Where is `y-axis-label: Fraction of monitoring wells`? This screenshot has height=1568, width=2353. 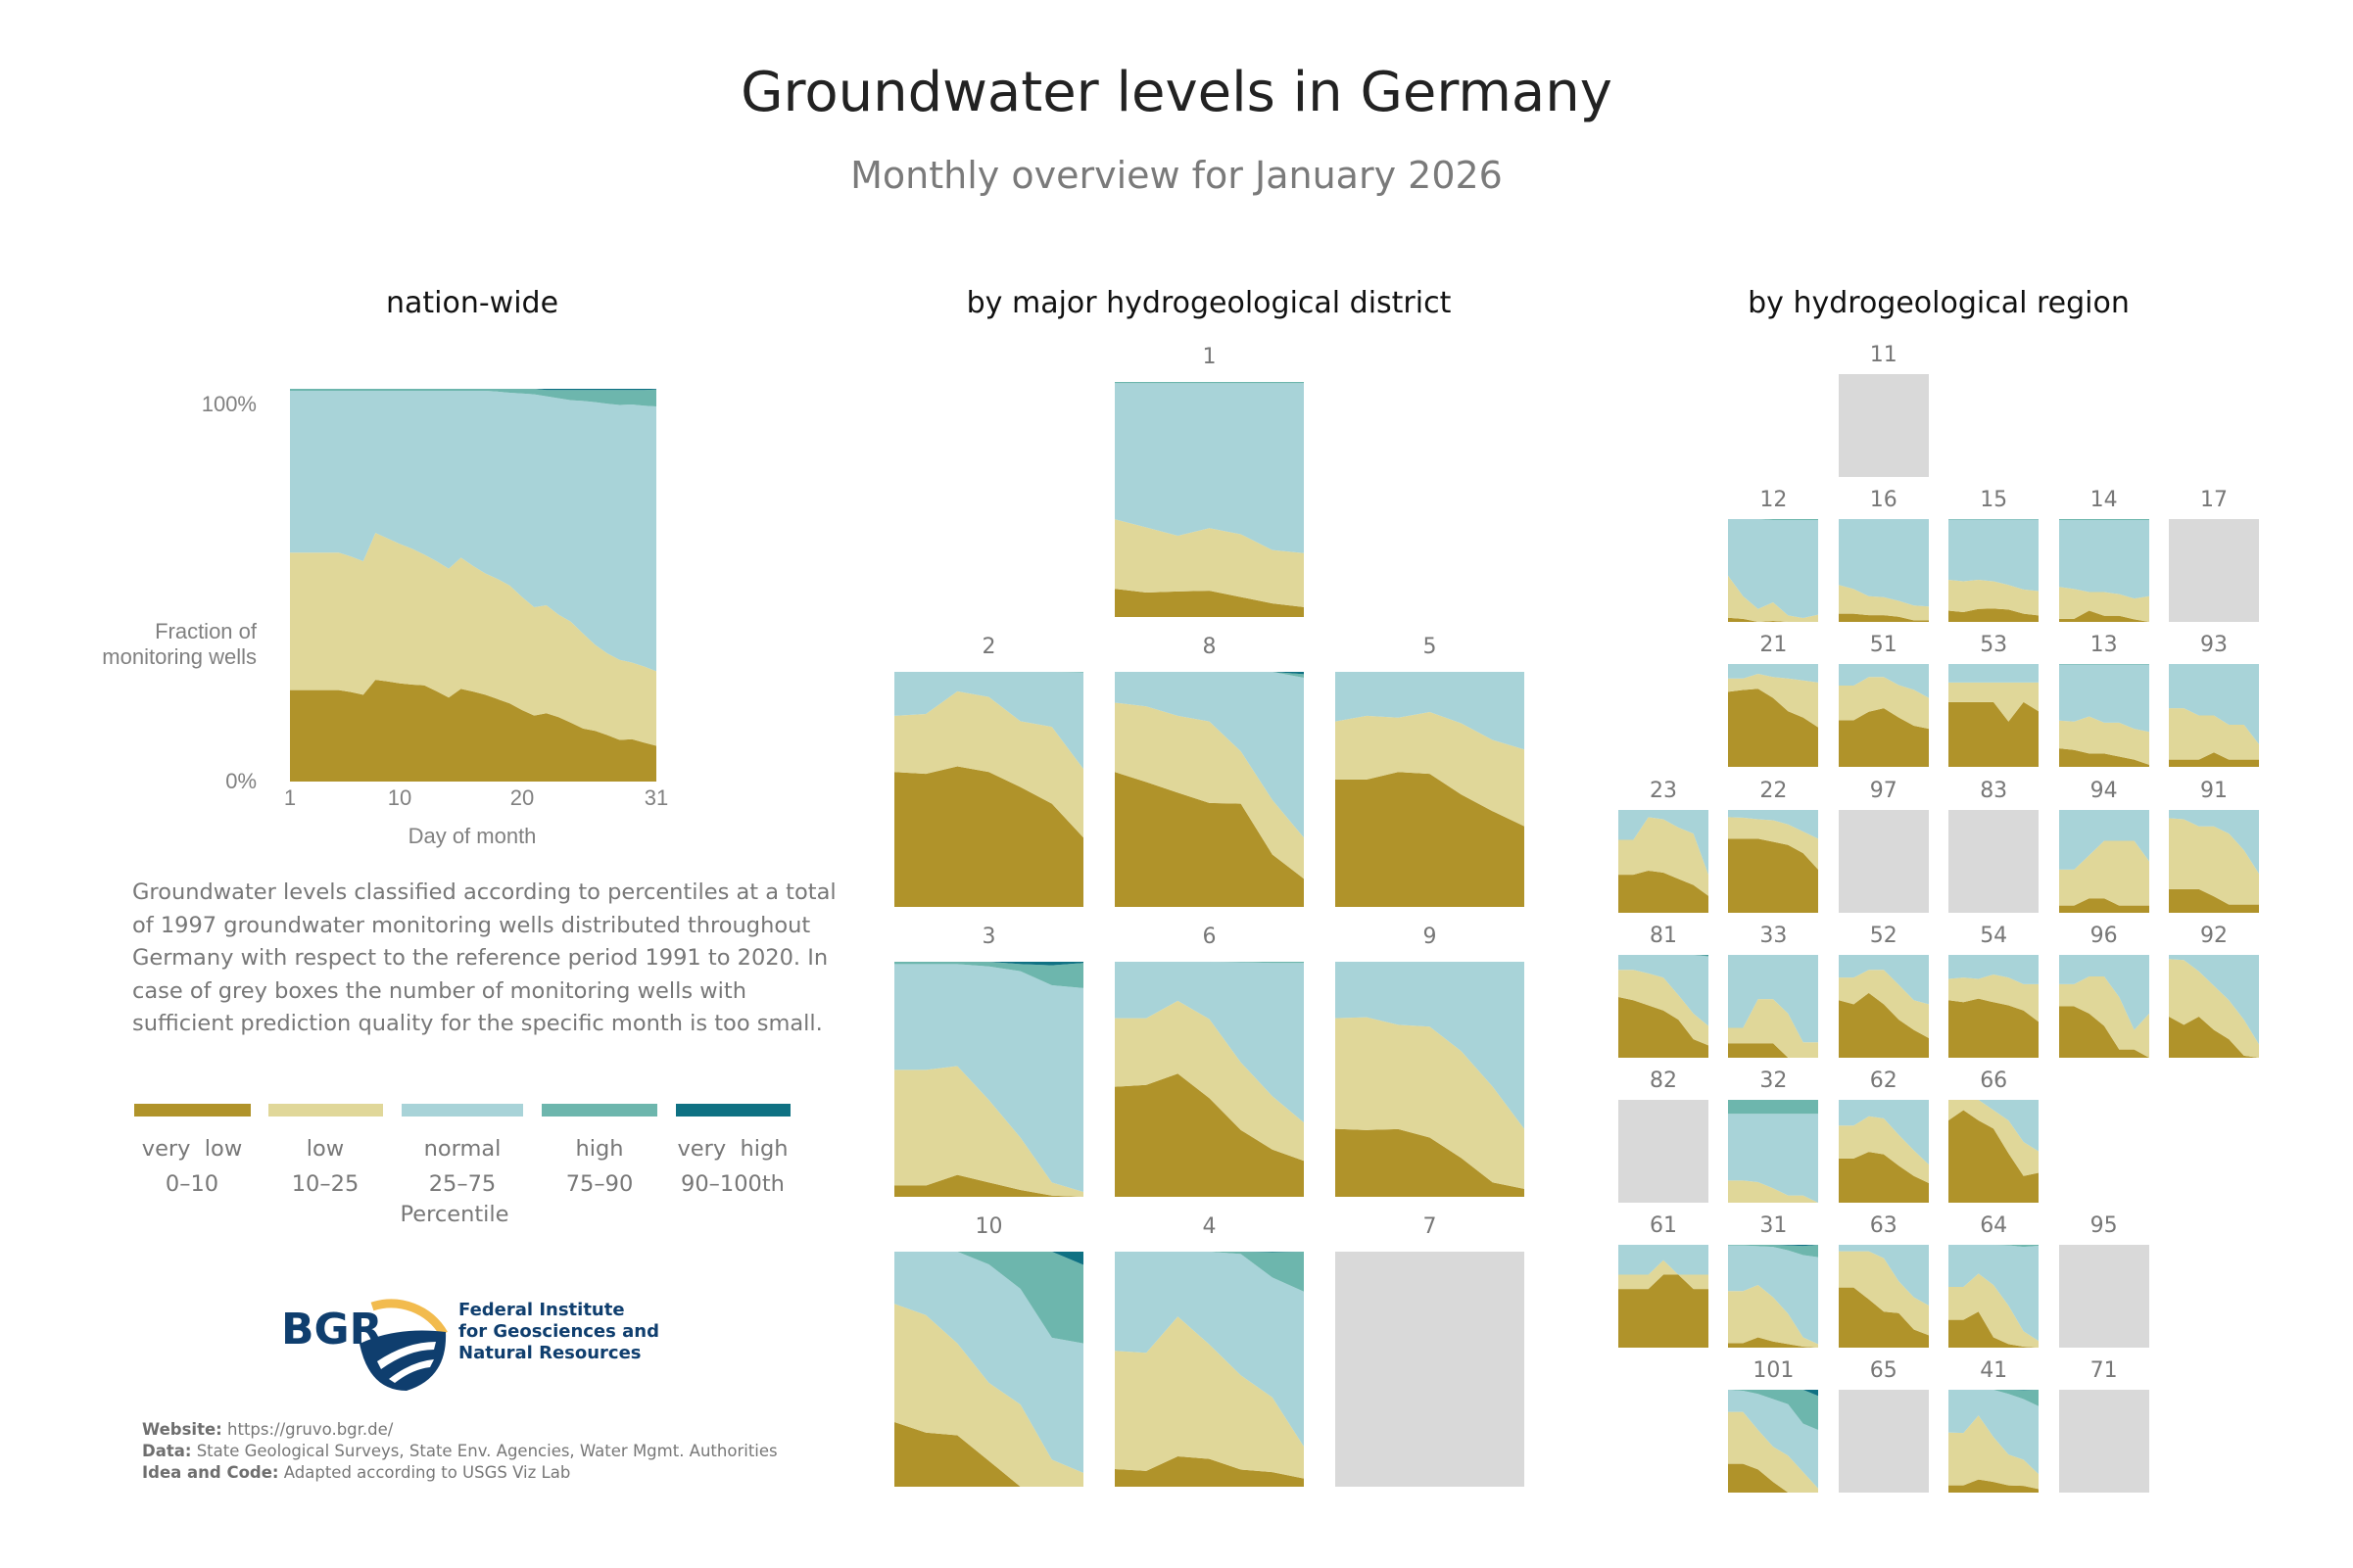
y-axis-label: Fraction of monitoring wells is located at coordinates (179, 644).